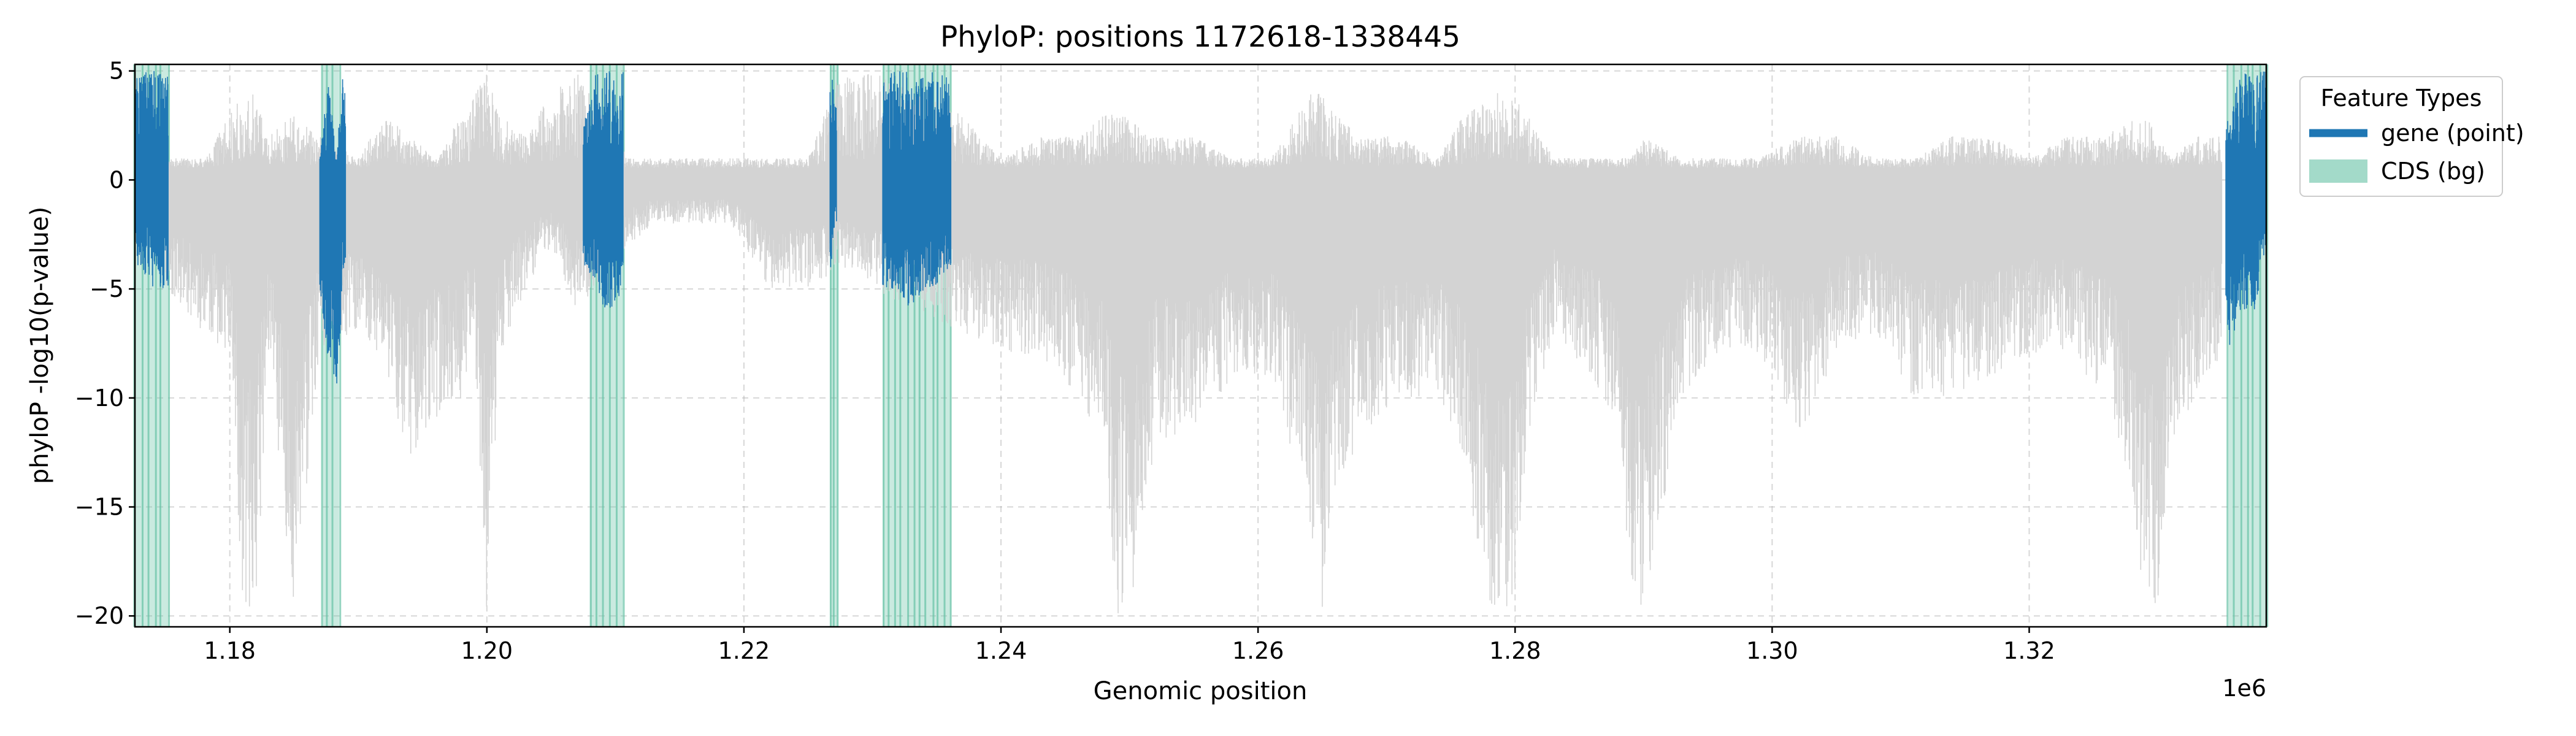 Image resolution: width=2576 pixels, height=736 pixels. What do you see at coordinates (1515, 650) in the screenshot?
I see `x-tick-label: 1.28` at bounding box center [1515, 650].